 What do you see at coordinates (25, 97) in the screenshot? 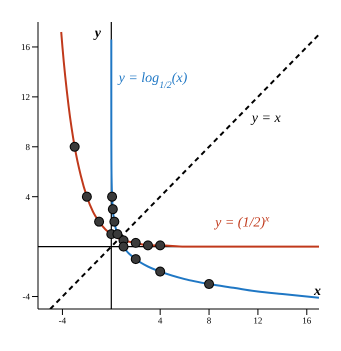
I see `y-tick-label: 12` at bounding box center [25, 97].